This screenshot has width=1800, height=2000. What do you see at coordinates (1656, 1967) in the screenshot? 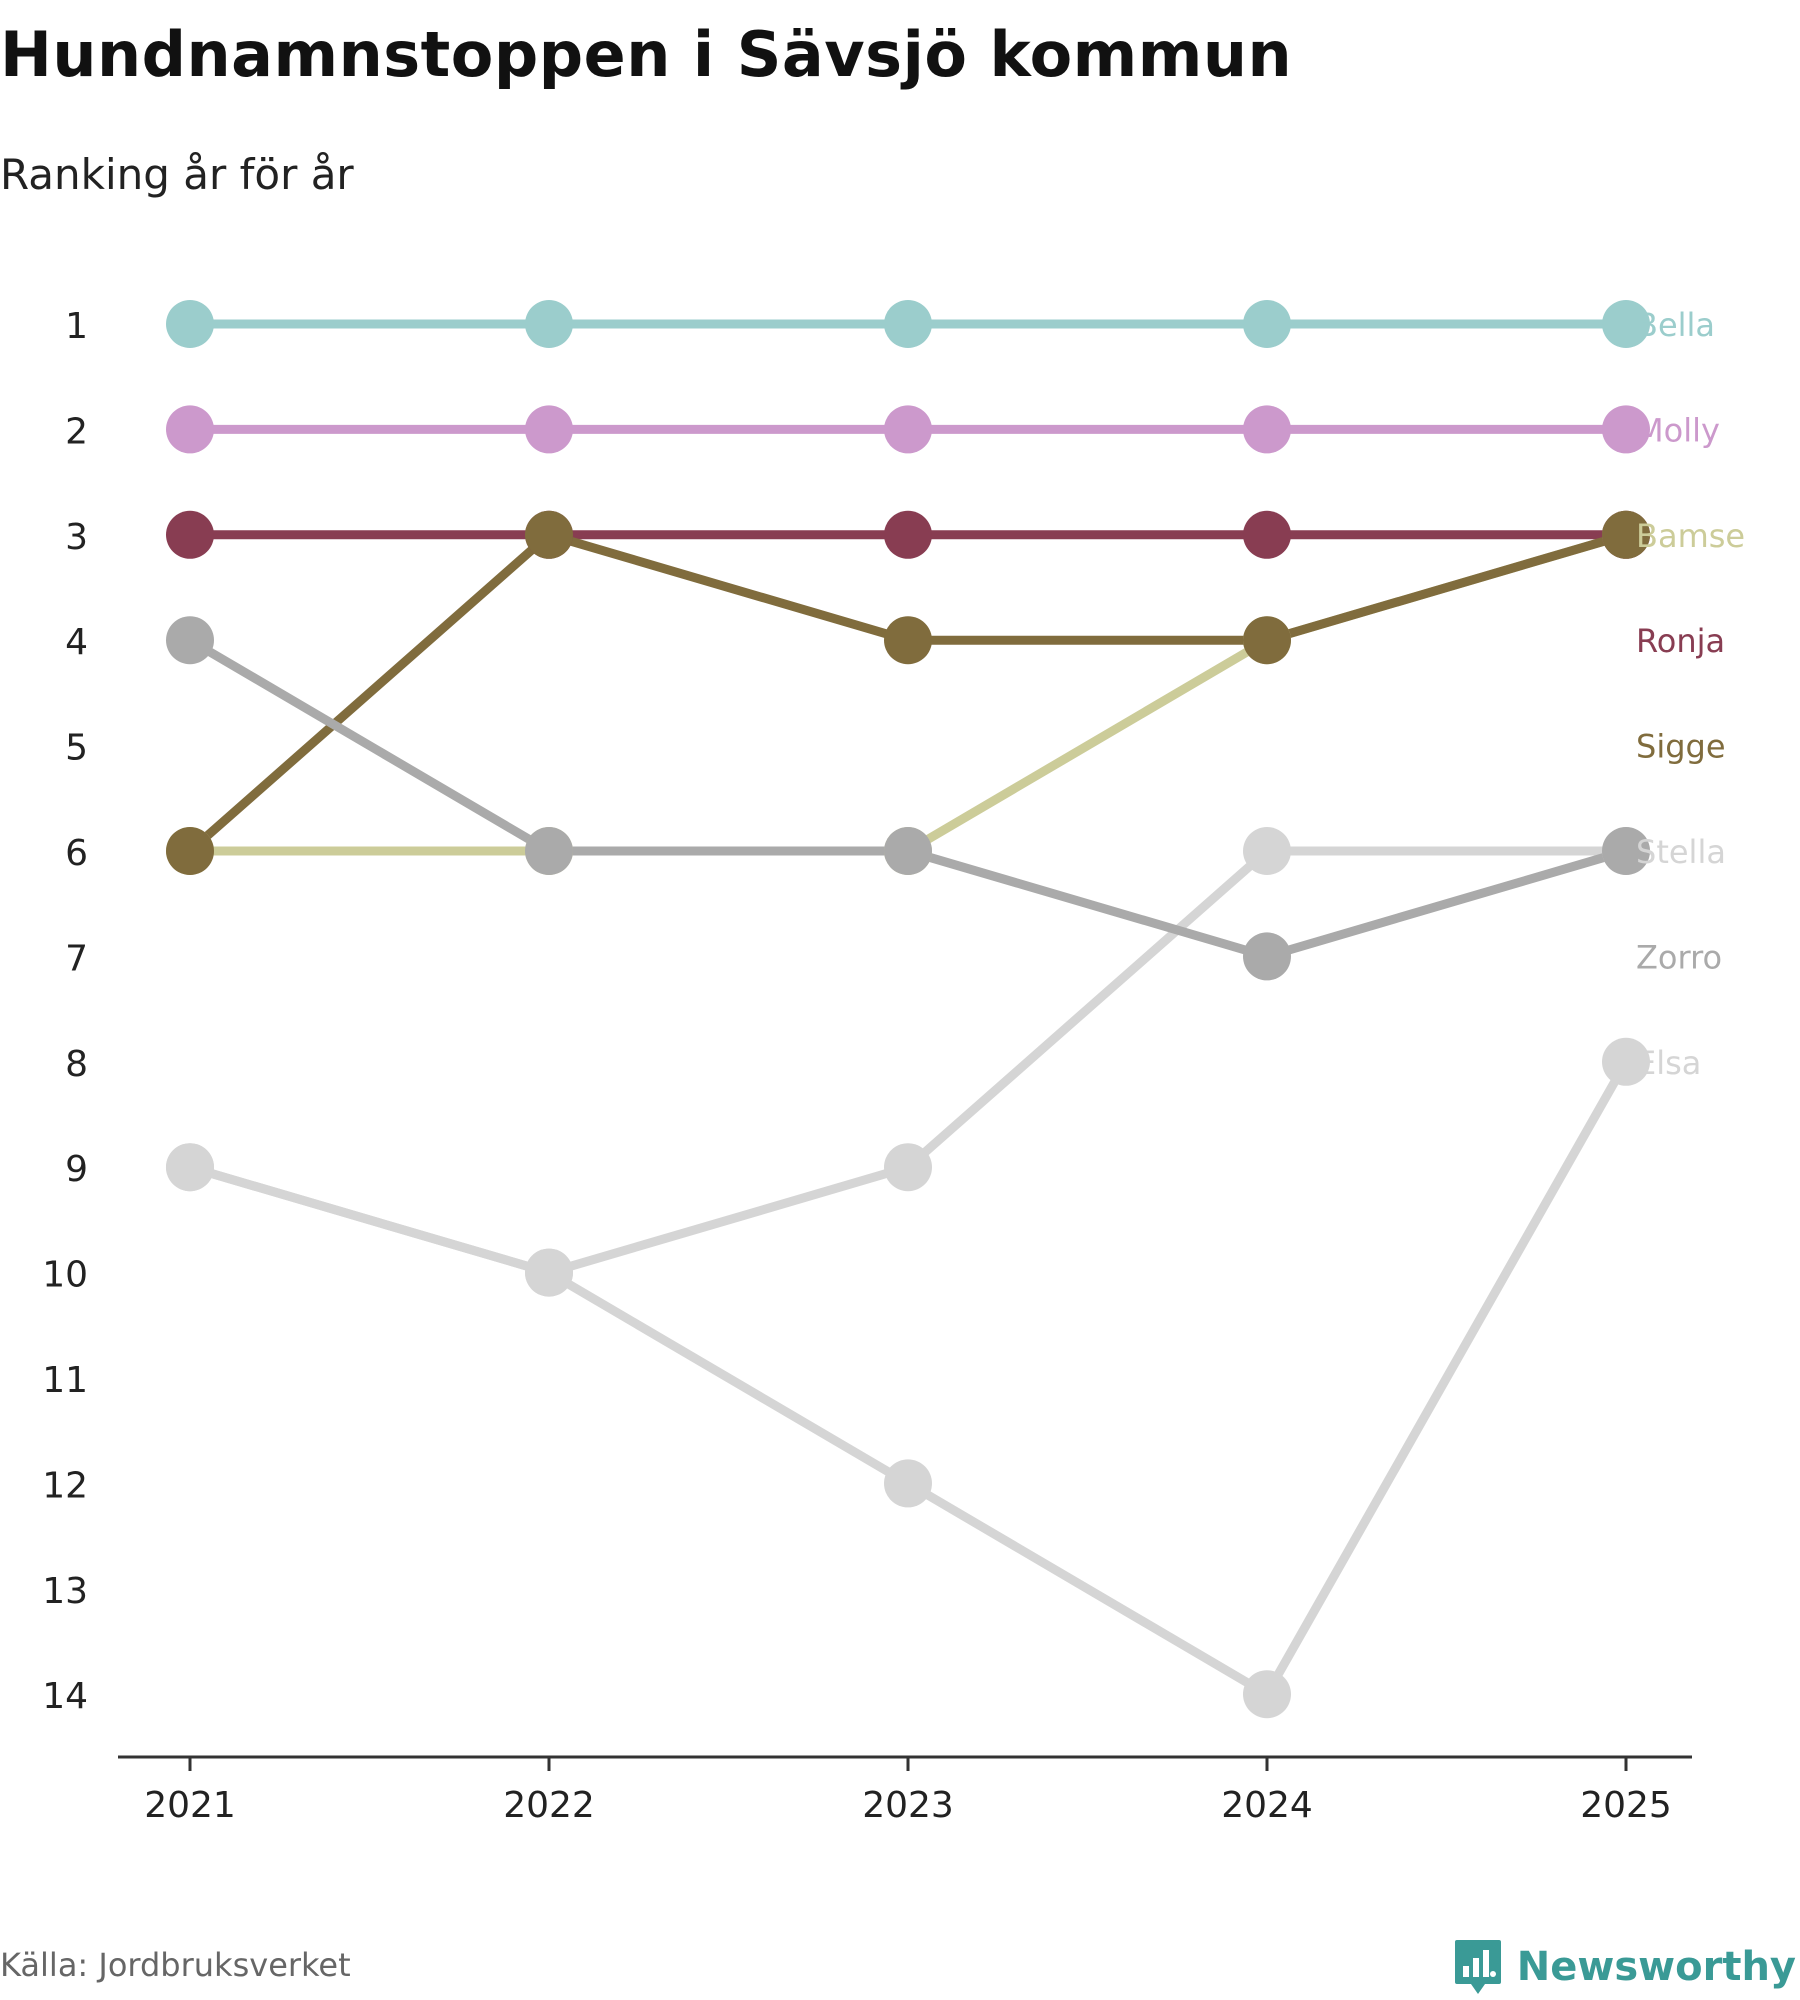
I see `brand-name: Newsworthy` at bounding box center [1656, 1967].